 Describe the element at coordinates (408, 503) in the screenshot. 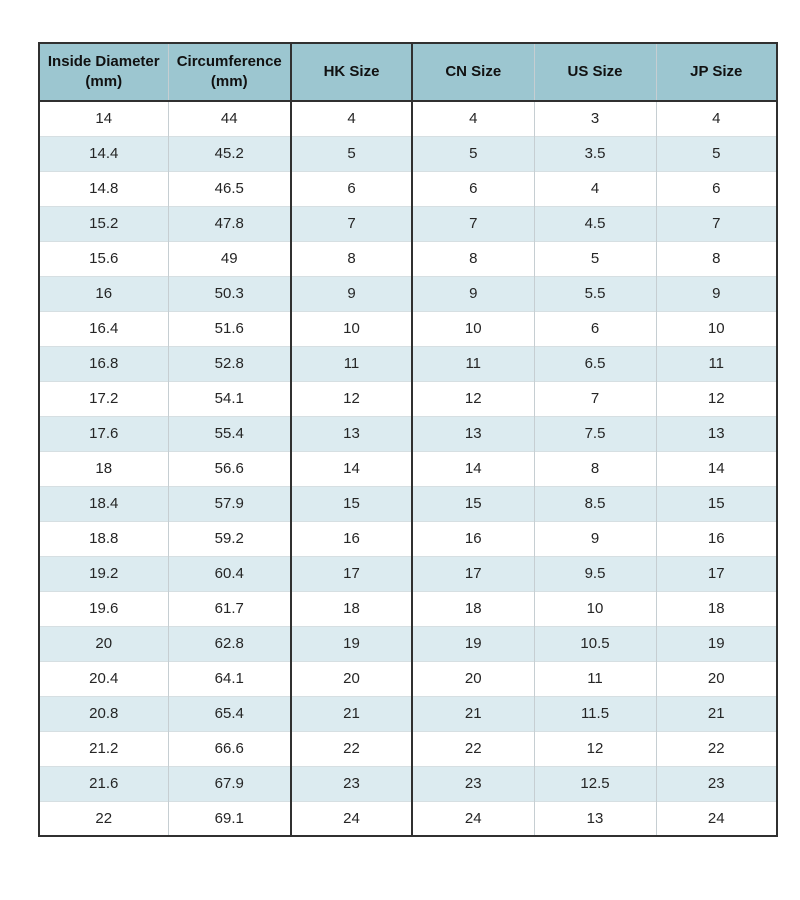

I see `table-row: 18.4 57.9 15 15 8.5 15` at that location.